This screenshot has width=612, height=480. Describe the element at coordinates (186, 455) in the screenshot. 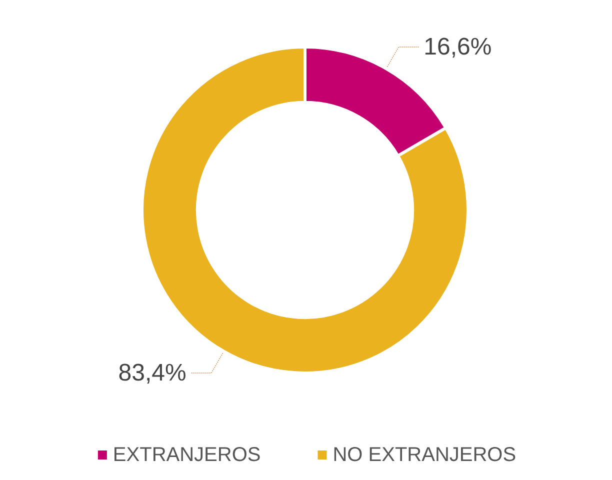

I see `legend-label: EXTRANJEROS` at that location.